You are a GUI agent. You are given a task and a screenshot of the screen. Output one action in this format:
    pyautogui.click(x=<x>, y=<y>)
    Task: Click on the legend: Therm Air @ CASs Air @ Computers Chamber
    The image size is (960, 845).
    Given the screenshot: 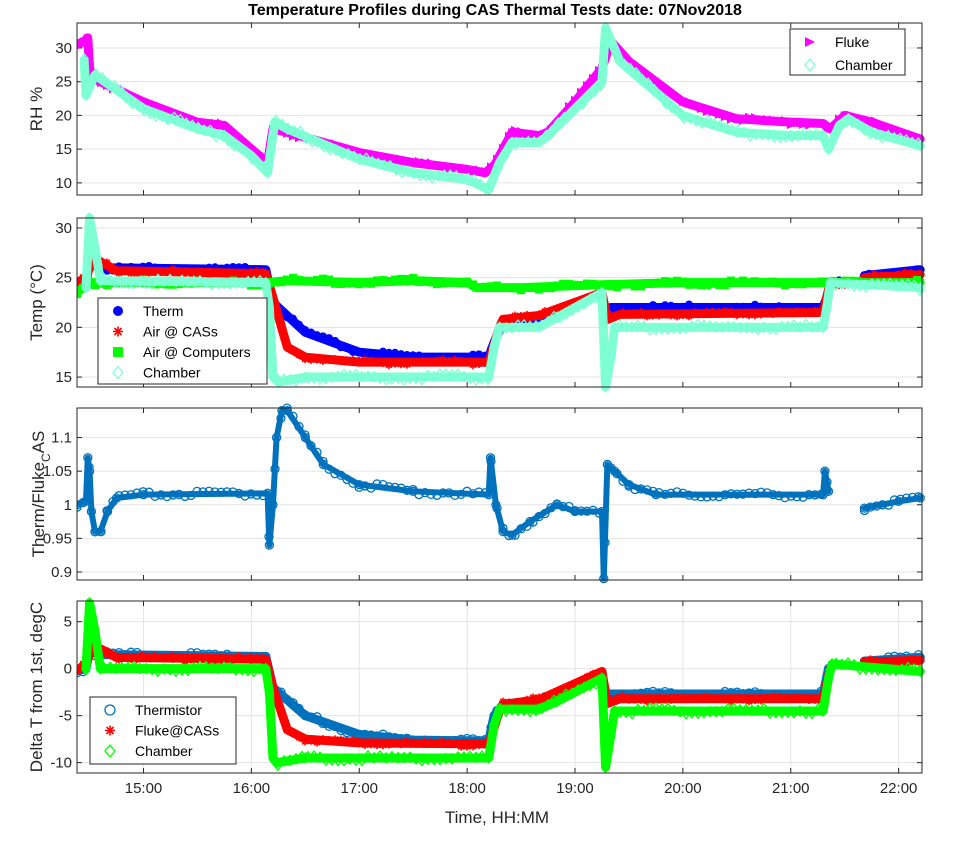 What is the action you would take?
    pyautogui.click(x=182, y=341)
    